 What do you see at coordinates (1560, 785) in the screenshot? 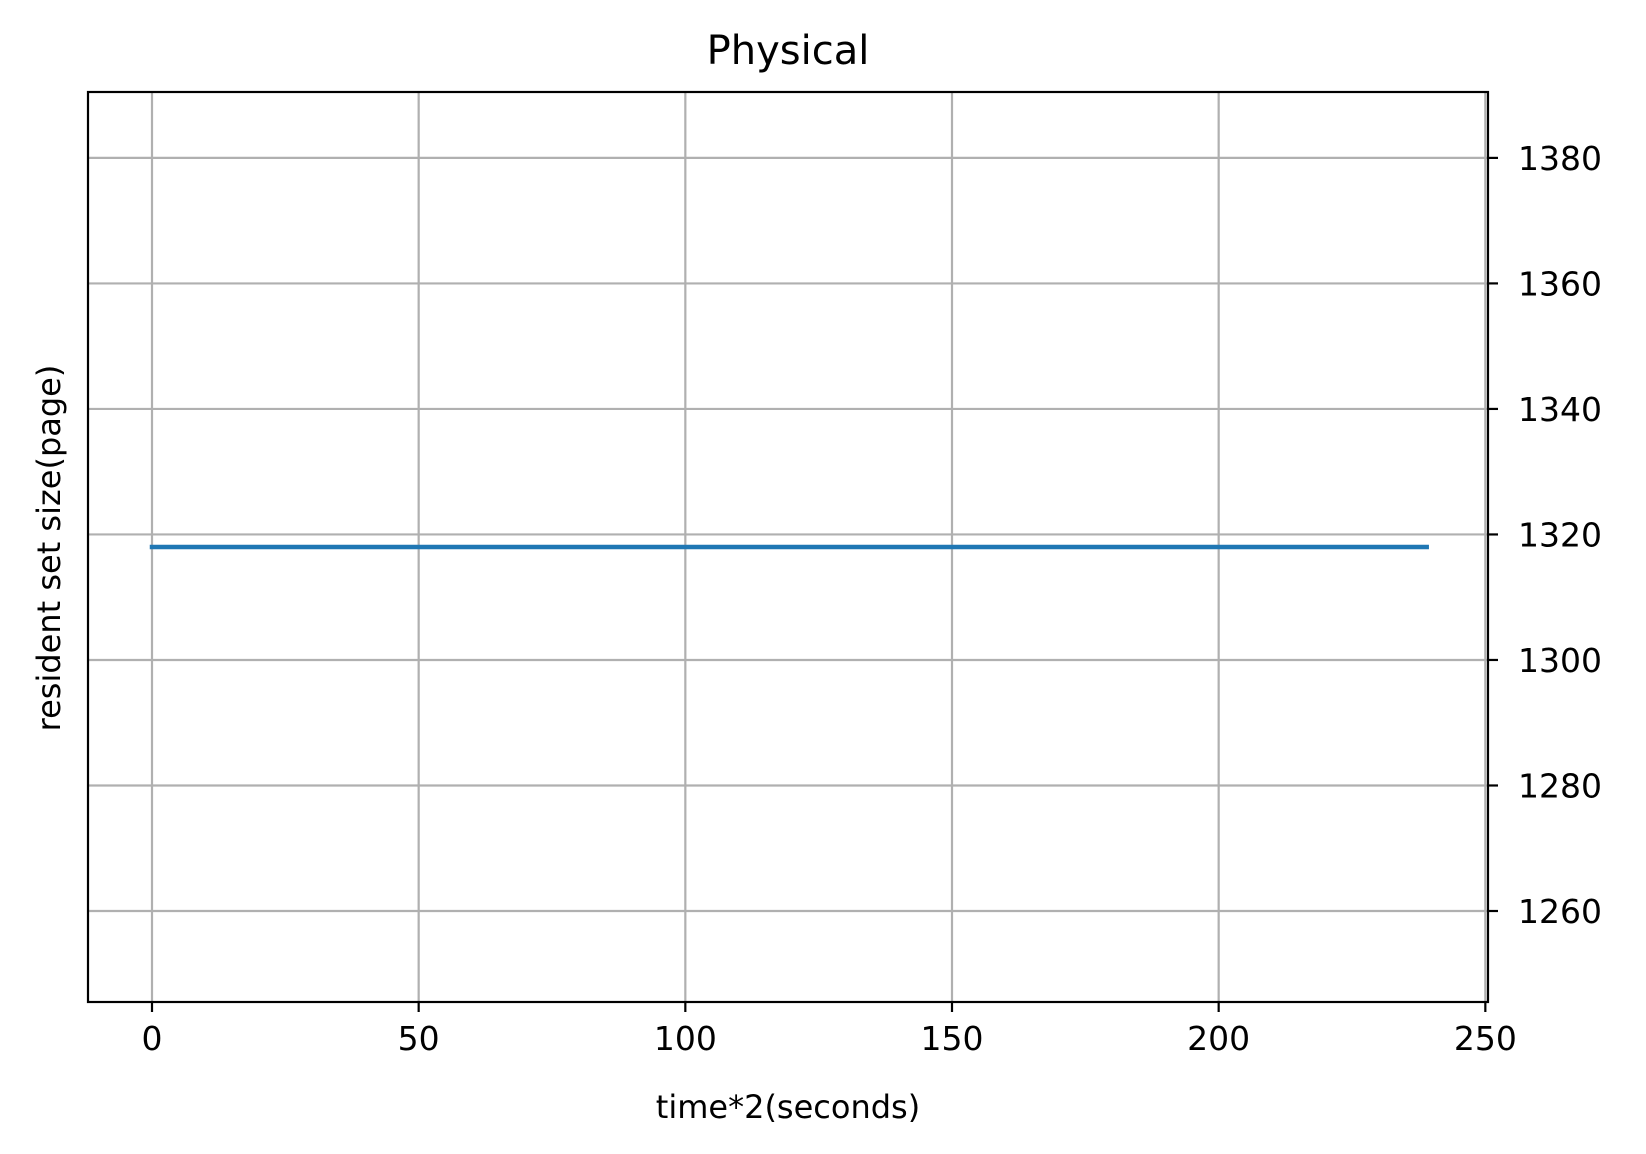
I see `y-tick-label: 1280` at bounding box center [1560, 785].